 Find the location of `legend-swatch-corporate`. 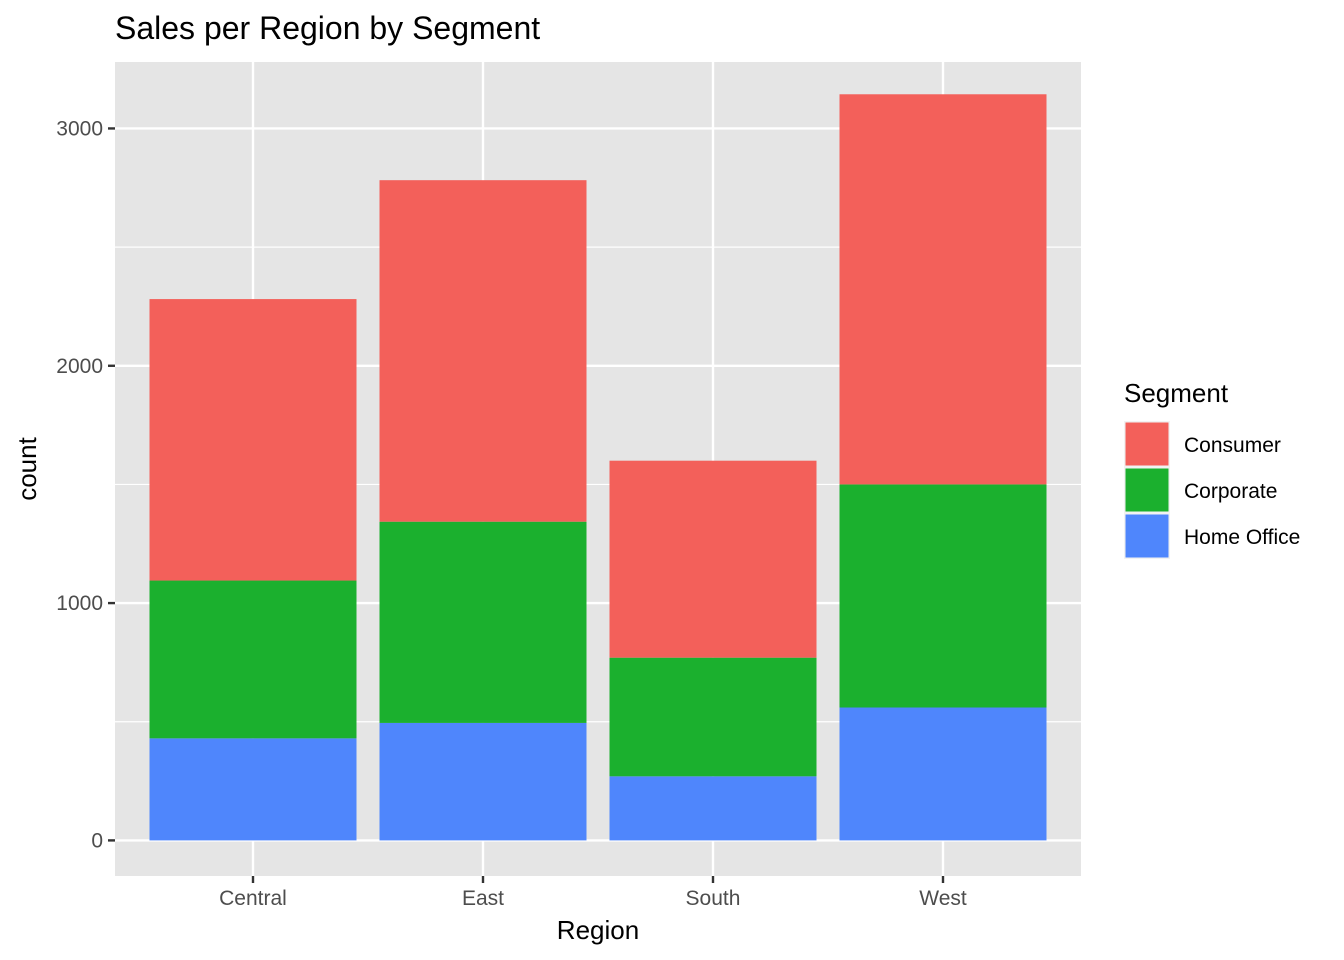

legend-swatch-corporate is located at coordinates (1147, 490).